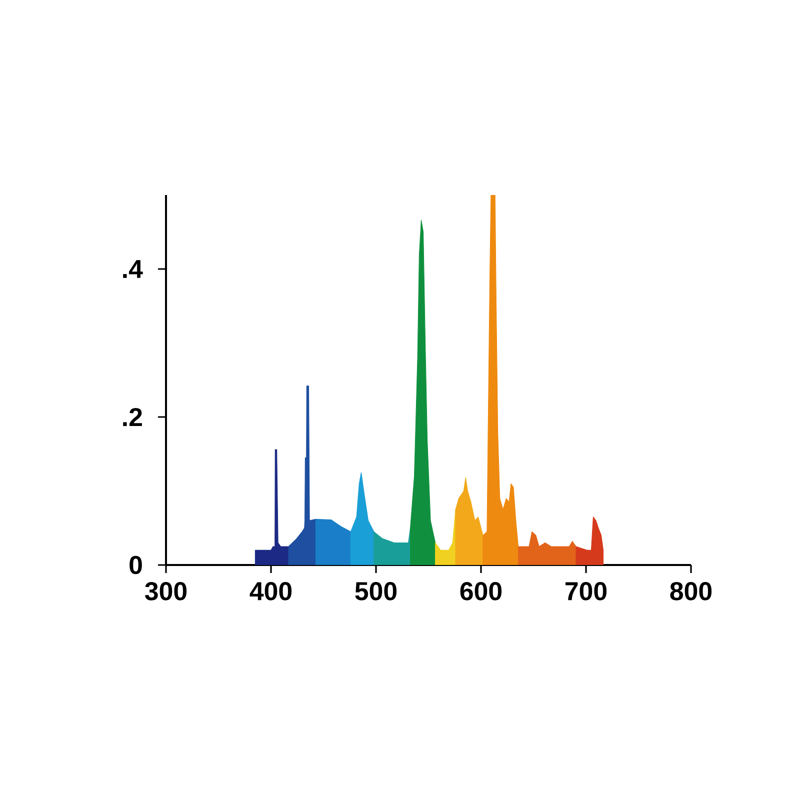 This screenshot has width=800, height=800. What do you see at coordinates (586, 591) in the screenshot?
I see `x-tick-label: 700` at bounding box center [586, 591].